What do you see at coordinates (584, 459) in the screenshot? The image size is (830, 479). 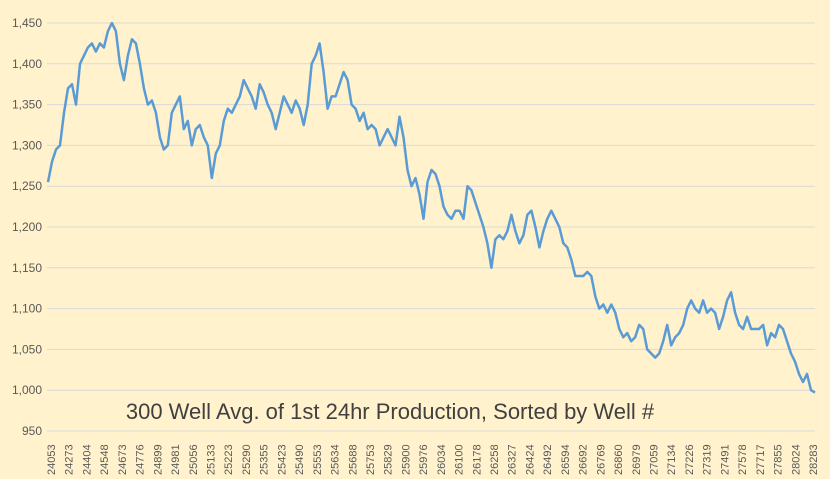 I see `x-tick-label: 26692` at bounding box center [584, 459].